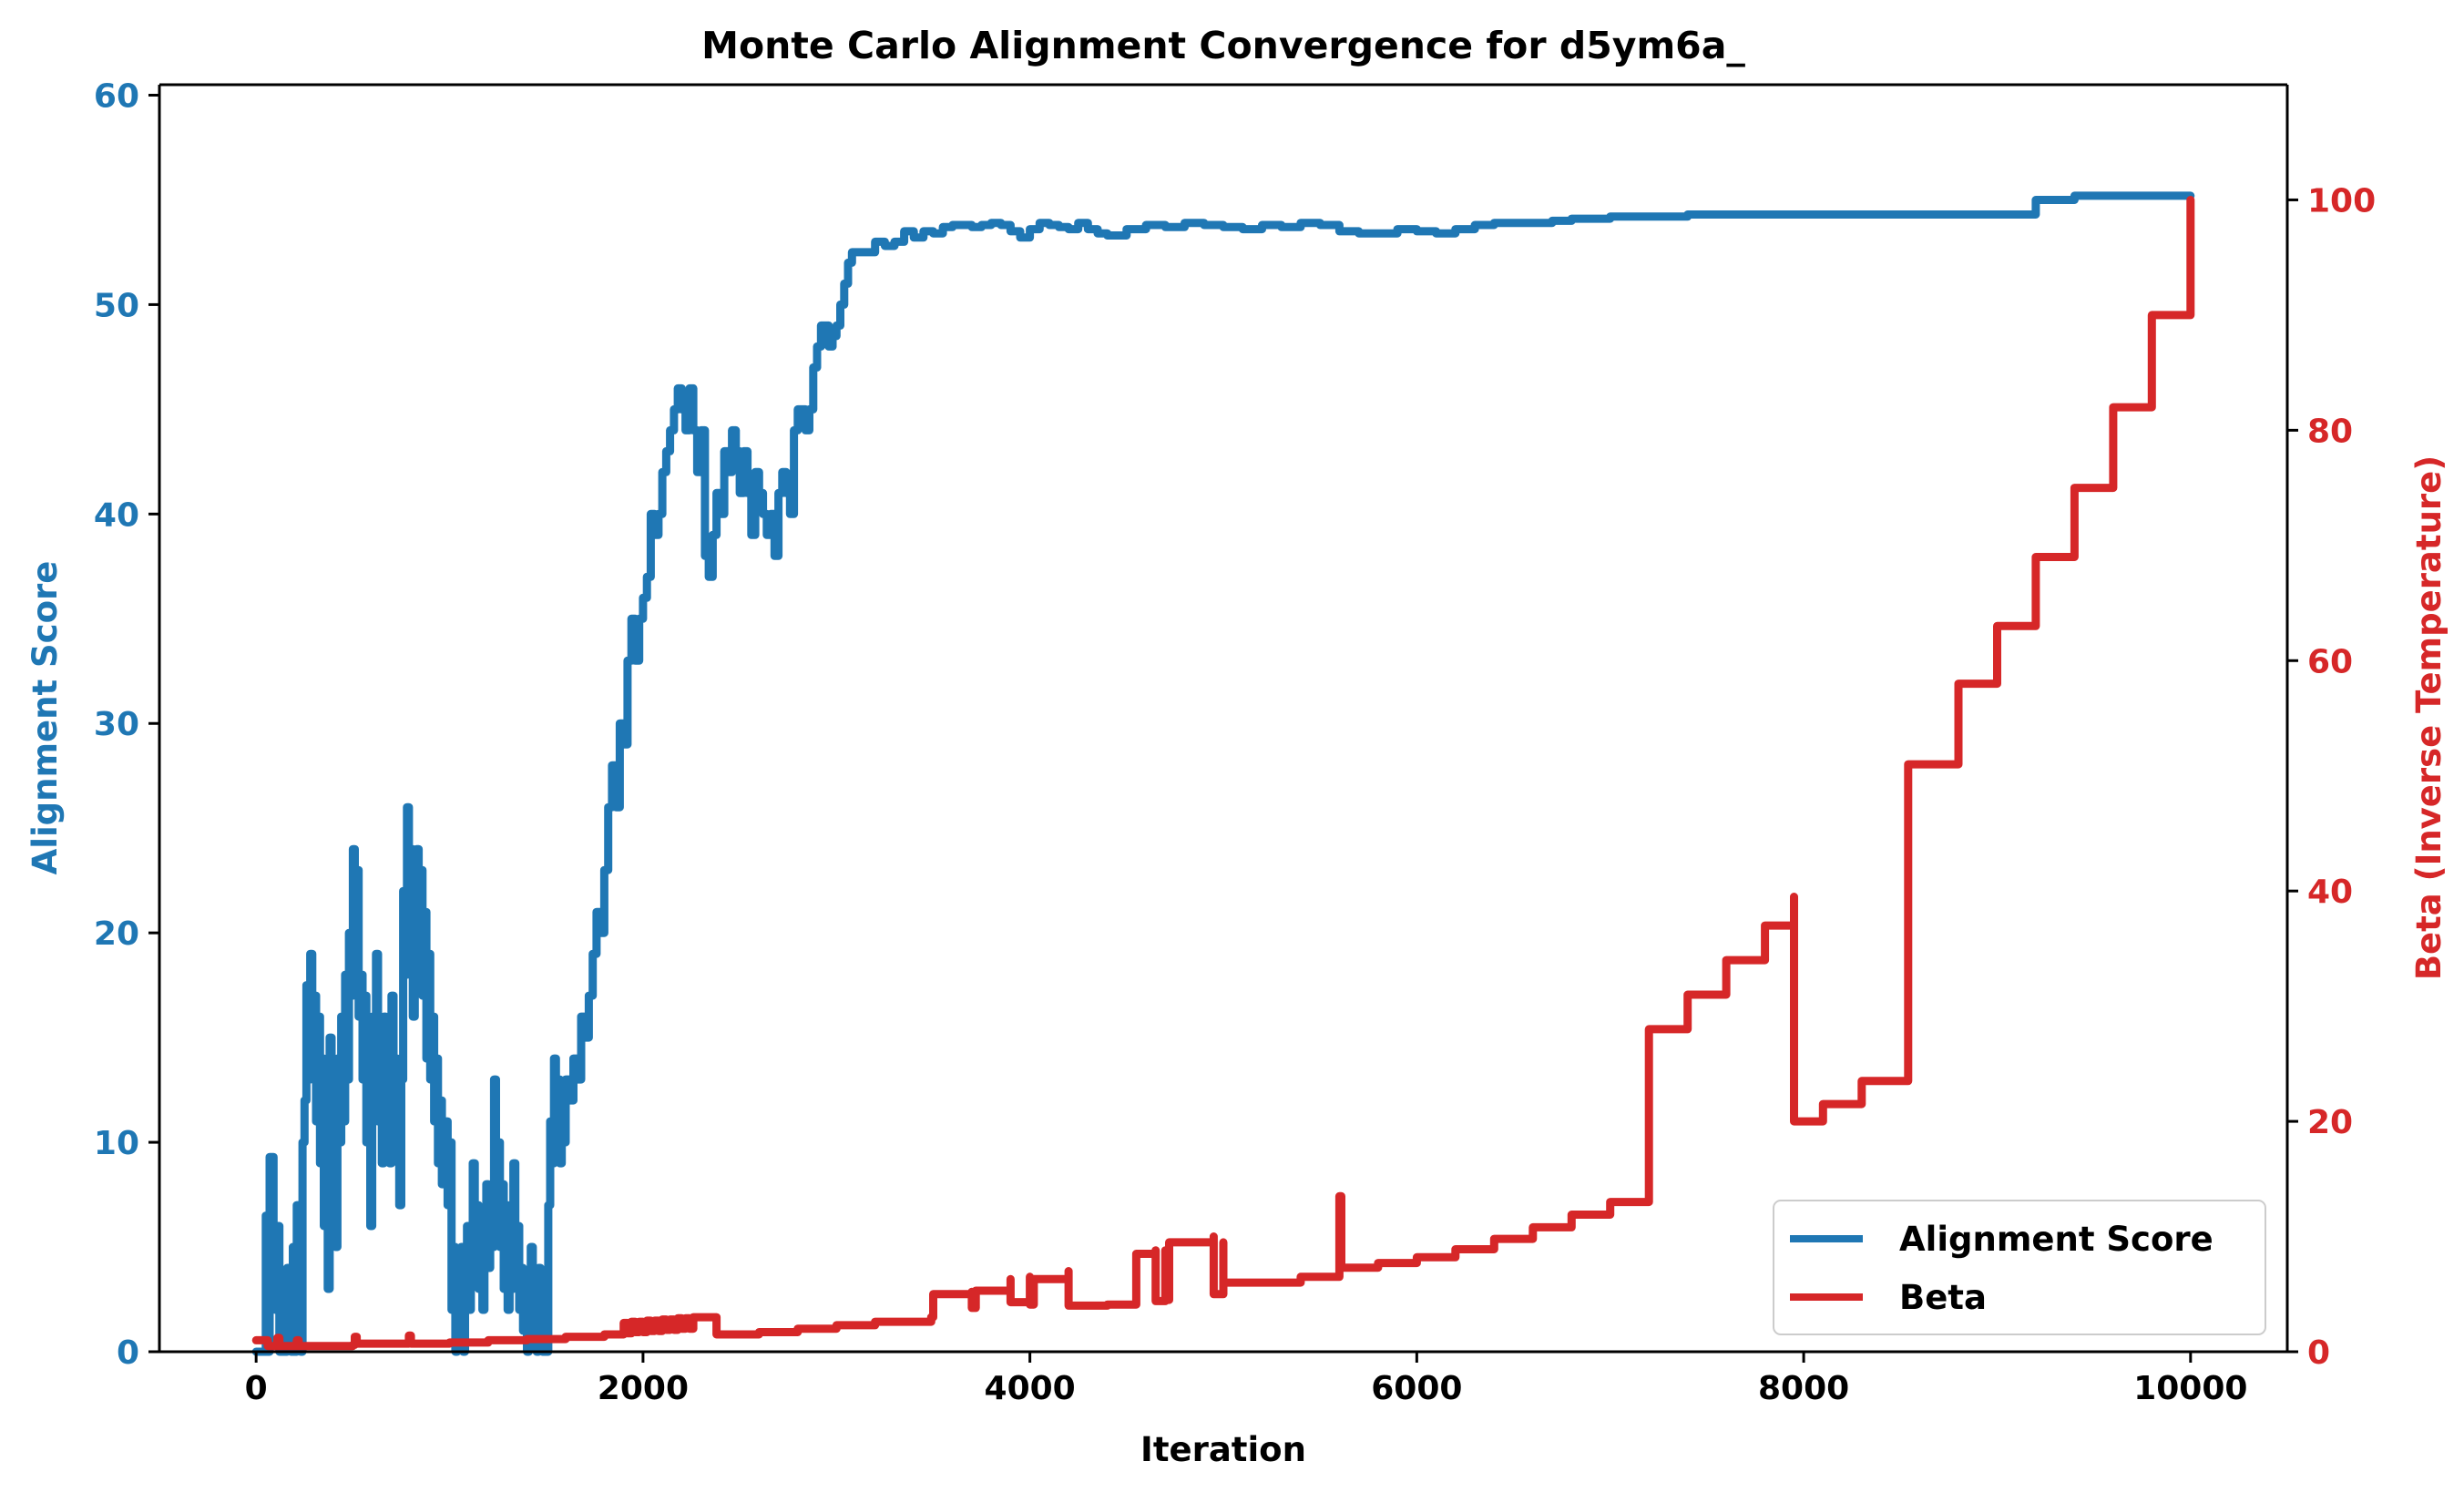  I want to click on legend-label-beta: Beta, so click(1943, 1297).